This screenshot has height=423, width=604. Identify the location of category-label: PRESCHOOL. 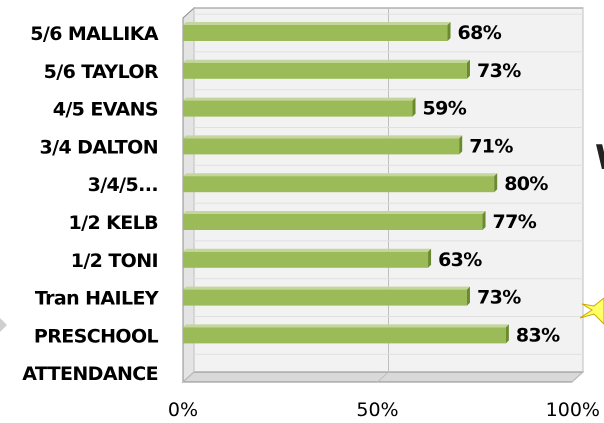
(96, 336).